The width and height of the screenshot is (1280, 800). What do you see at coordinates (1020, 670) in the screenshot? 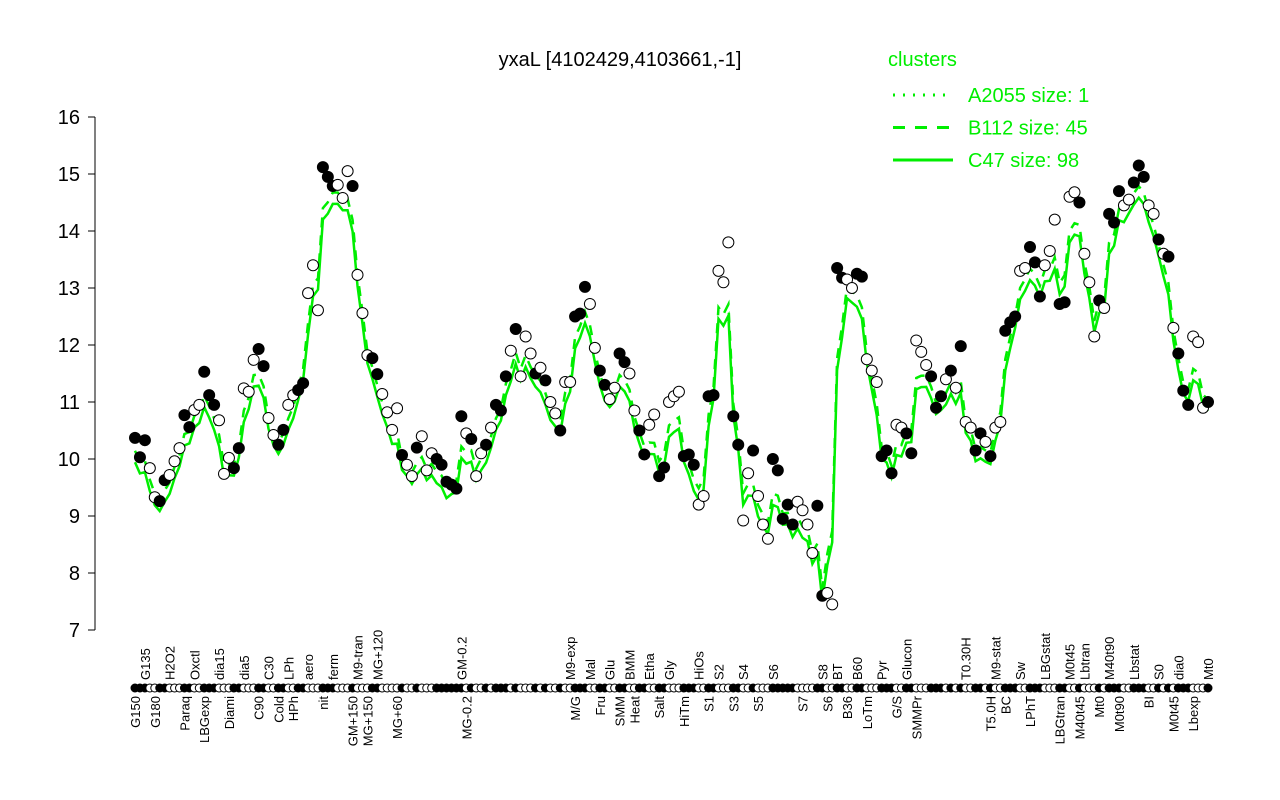
I see `x-tick-label: Sw` at bounding box center [1020, 670].